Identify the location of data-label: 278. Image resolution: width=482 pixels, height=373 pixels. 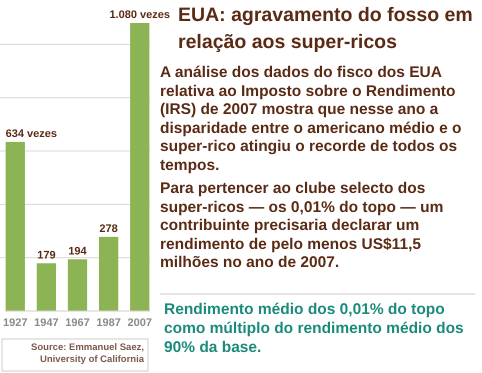
(108, 228).